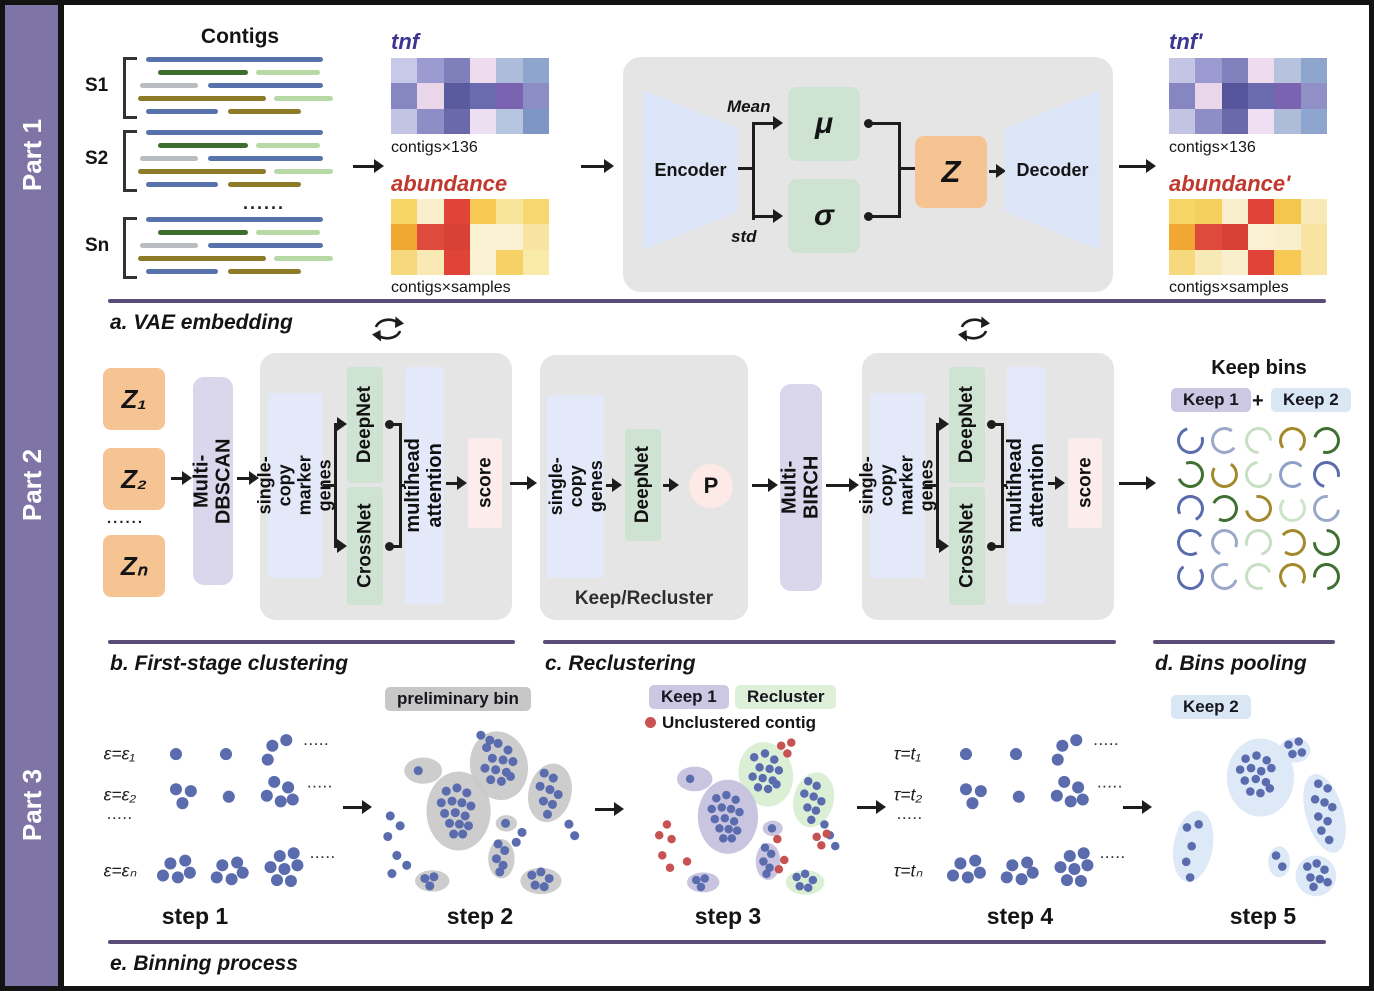  What do you see at coordinates (1052, 169) in the screenshot?
I see `decoder-label: Decoder` at bounding box center [1052, 169].